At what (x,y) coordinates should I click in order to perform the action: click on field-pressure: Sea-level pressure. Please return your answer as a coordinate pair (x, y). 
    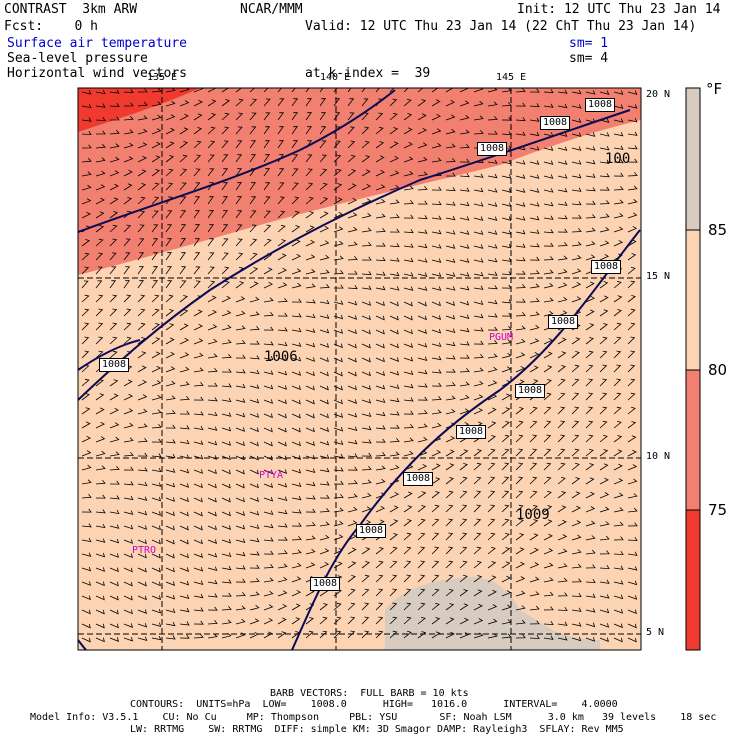
    Looking at the image, I should click on (77, 58).